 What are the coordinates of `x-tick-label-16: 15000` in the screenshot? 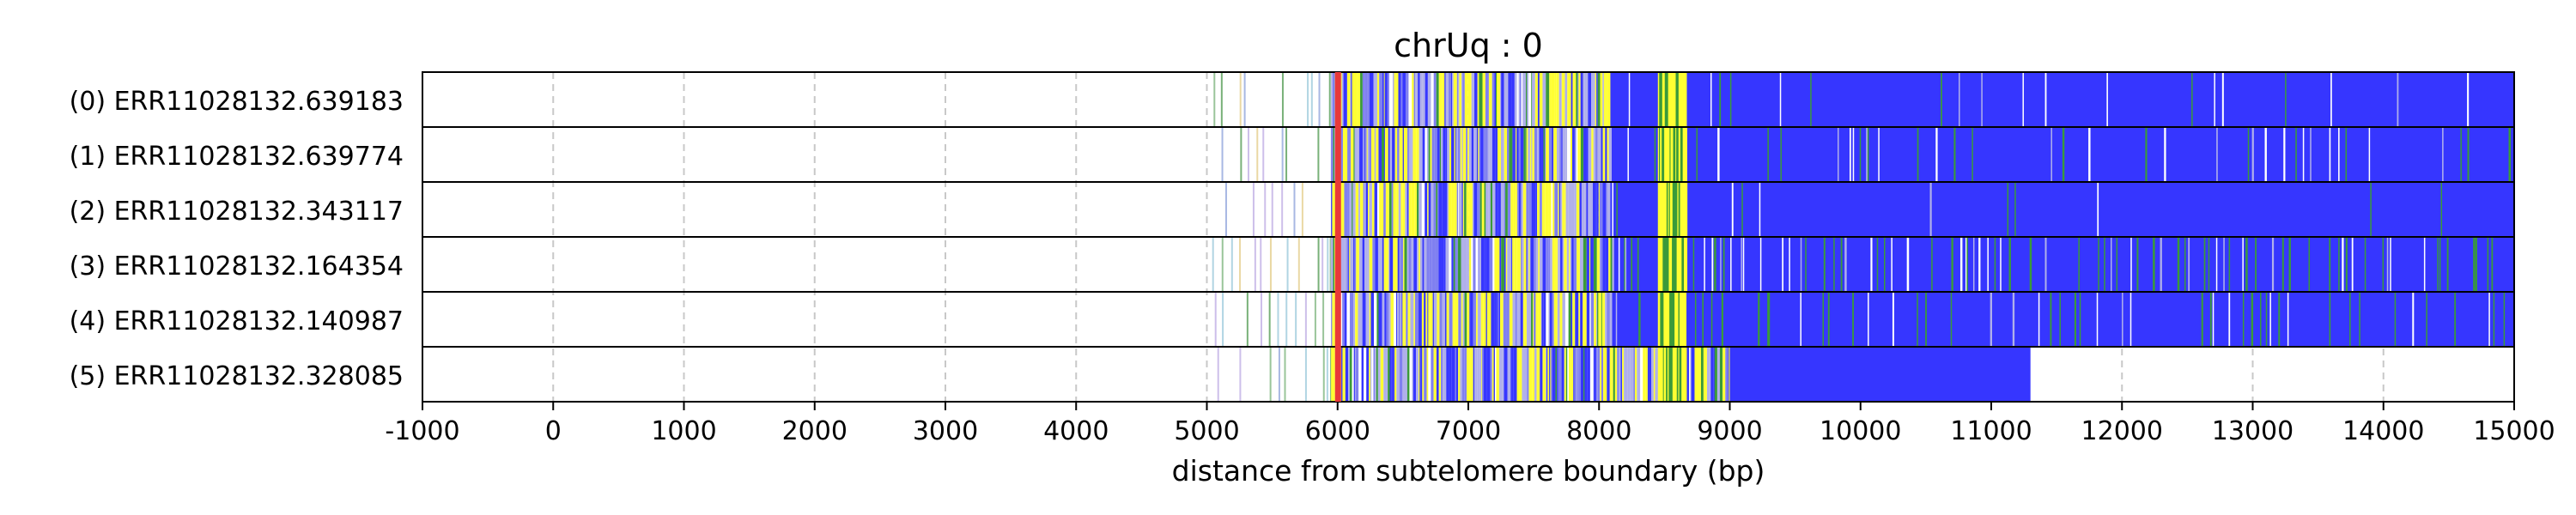 It's located at (2514, 431).